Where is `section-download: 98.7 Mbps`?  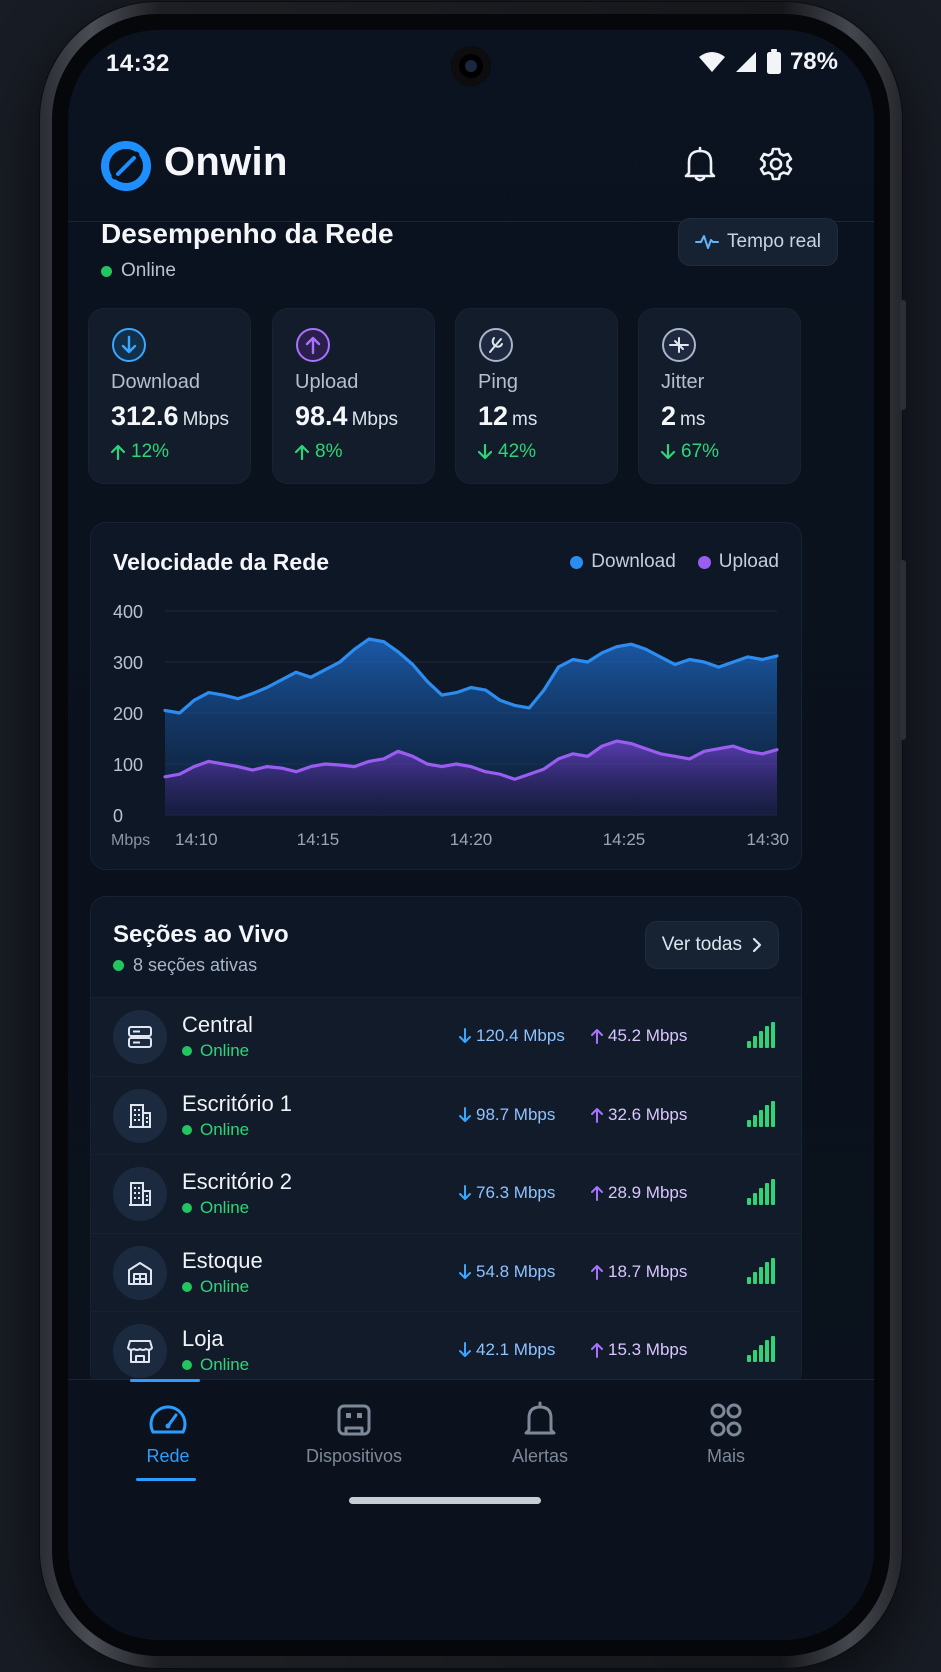 section-download: 98.7 Mbps is located at coordinates (507, 1115).